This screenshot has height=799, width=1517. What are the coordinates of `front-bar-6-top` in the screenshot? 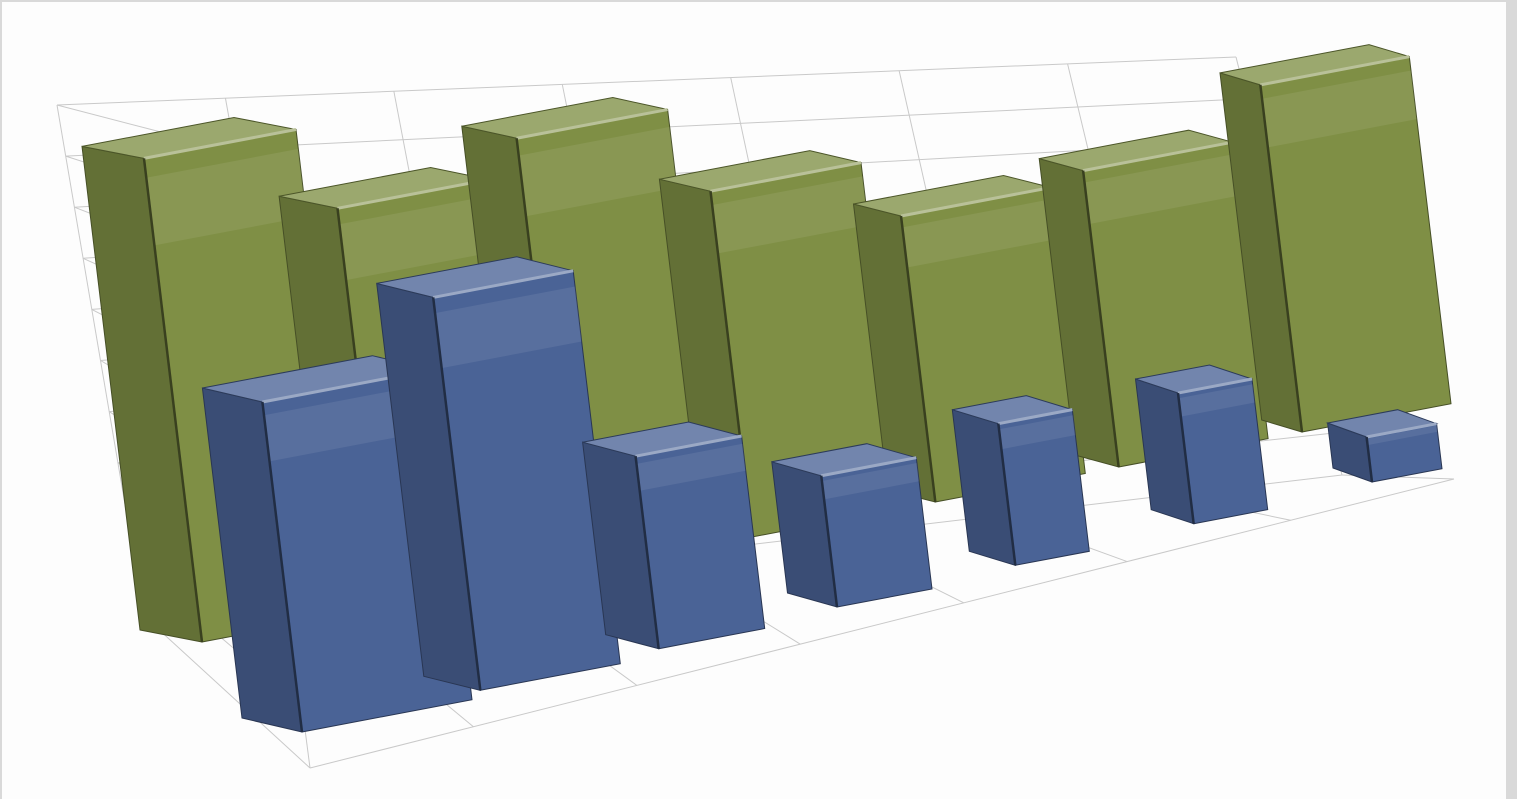 It's located at (1194, 379).